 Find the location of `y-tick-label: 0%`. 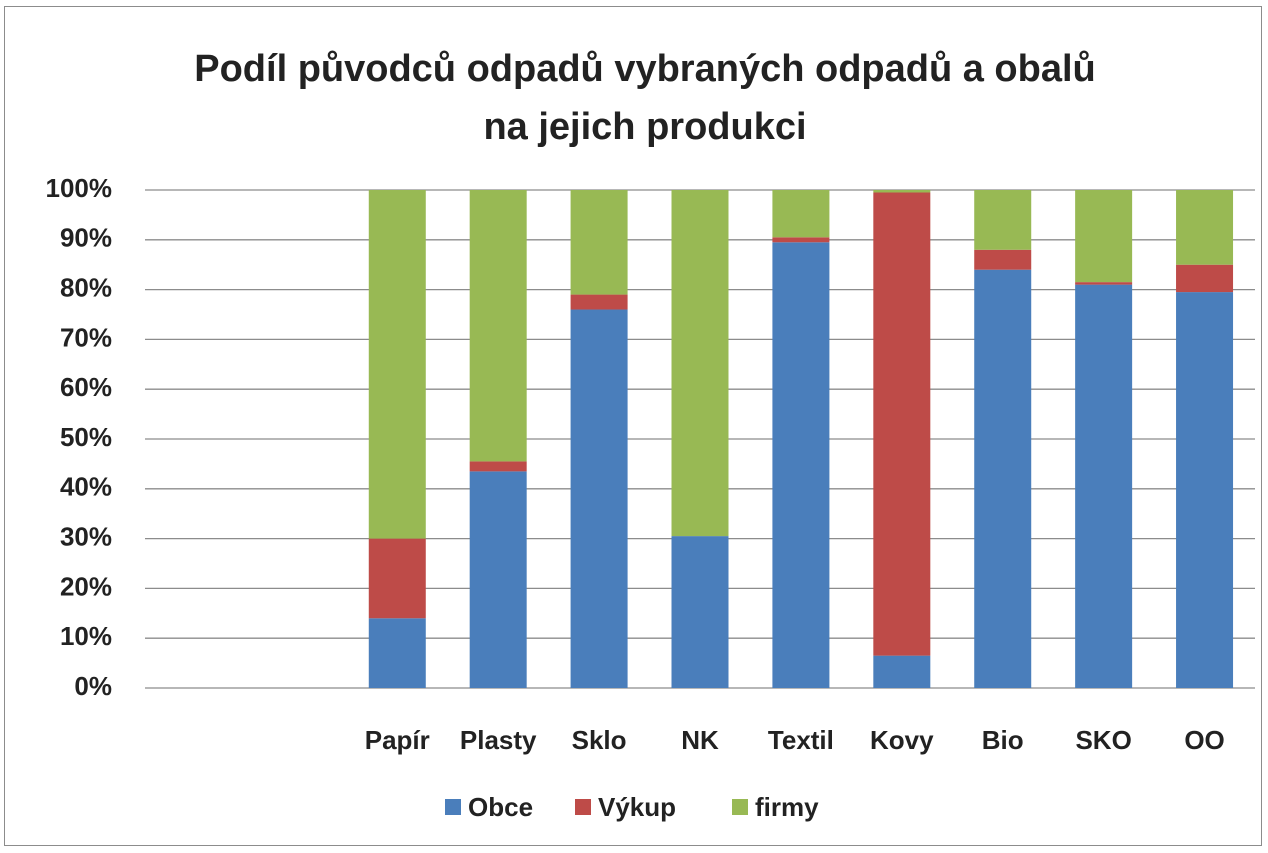

y-tick-label: 0% is located at coordinates (93, 686).